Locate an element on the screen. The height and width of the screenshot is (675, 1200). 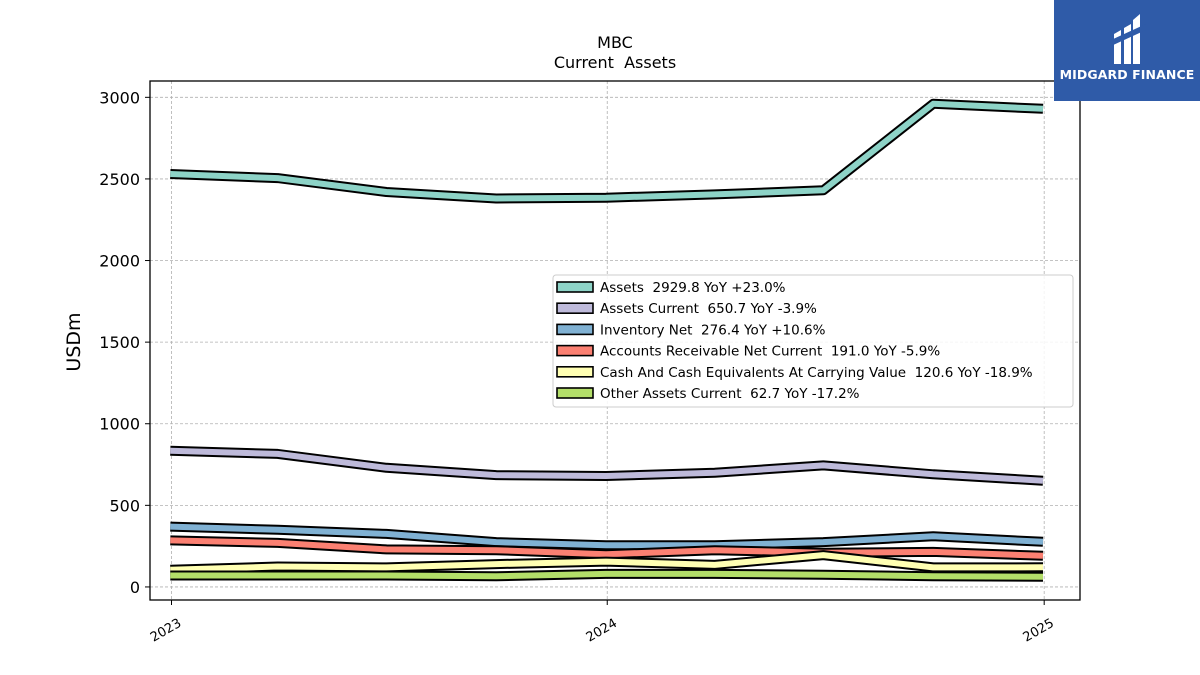
brand-name: MIDGARD FINANCE is located at coordinates (1127, 74).